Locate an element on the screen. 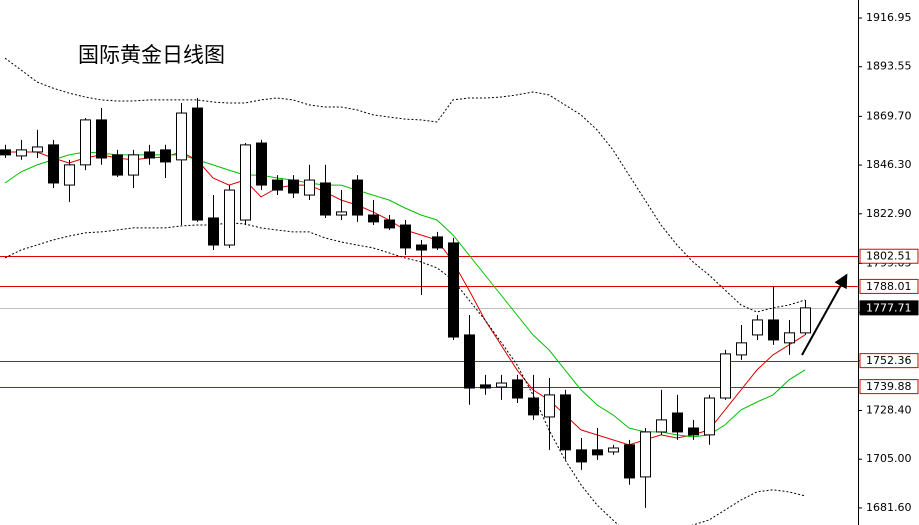 The image size is (919, 525). level-label: 1788.01 is located at coordinates (889, 286).